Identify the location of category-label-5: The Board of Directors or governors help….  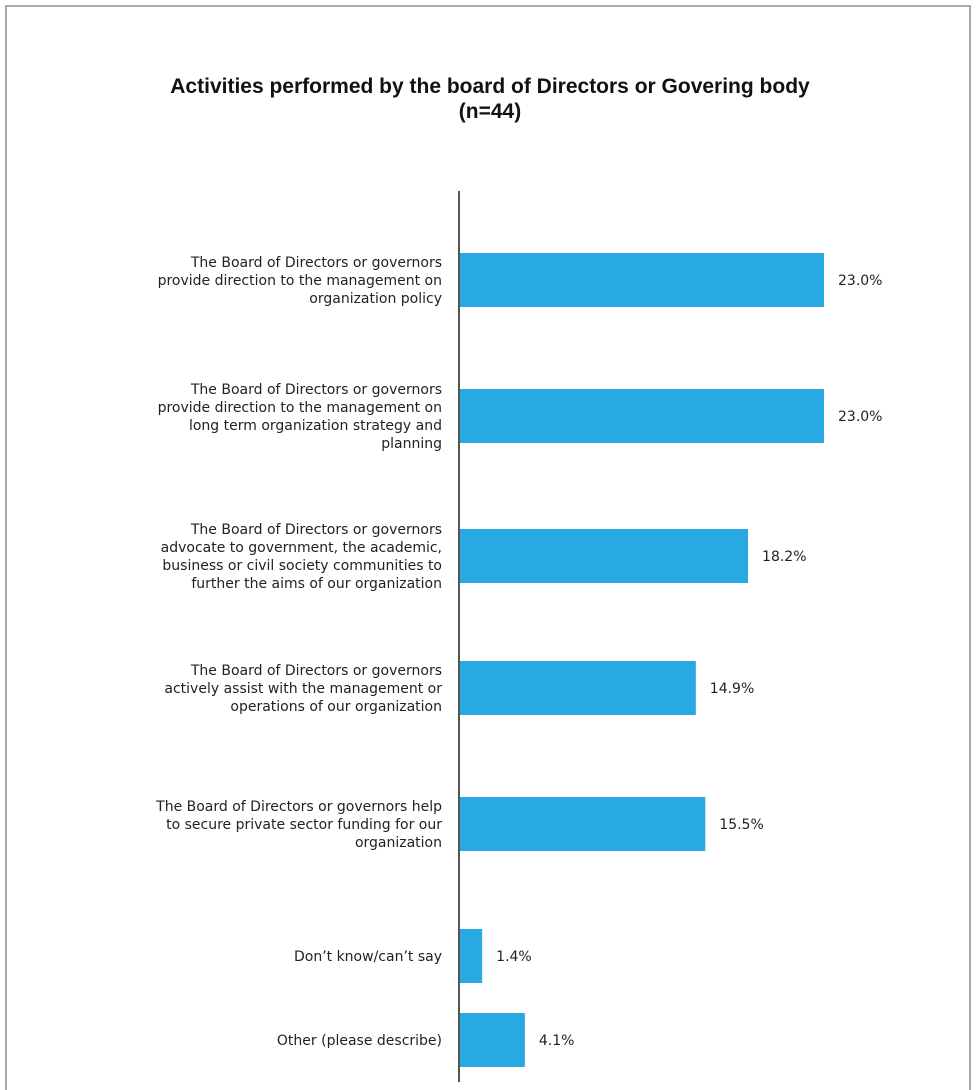
(298, 825).